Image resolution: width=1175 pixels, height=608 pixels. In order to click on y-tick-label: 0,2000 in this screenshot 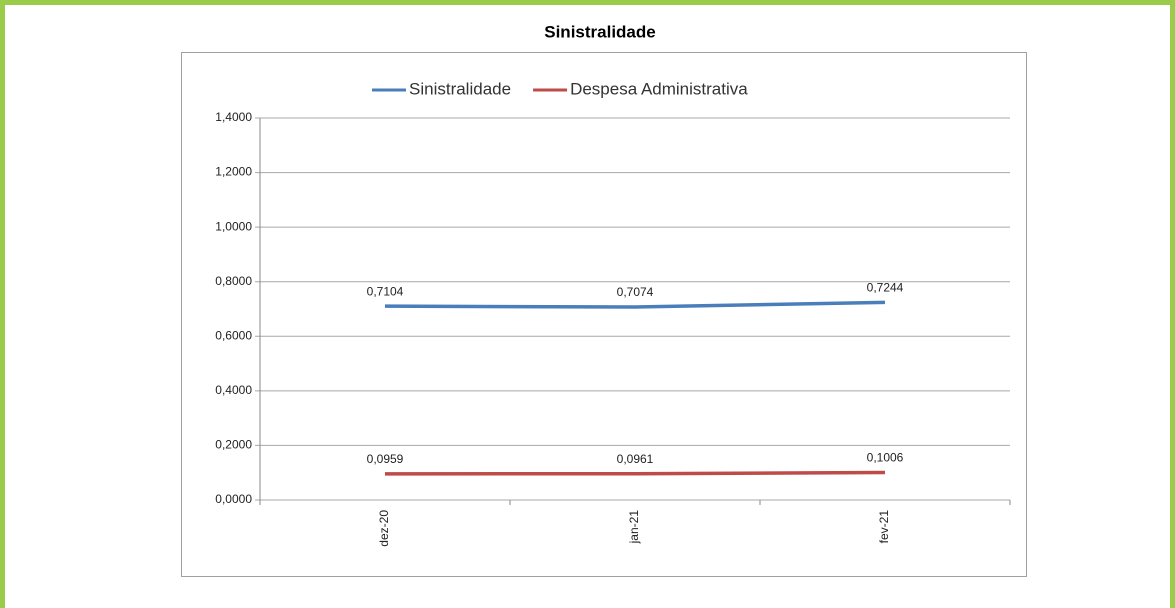, I will do `click(233, 445)`.